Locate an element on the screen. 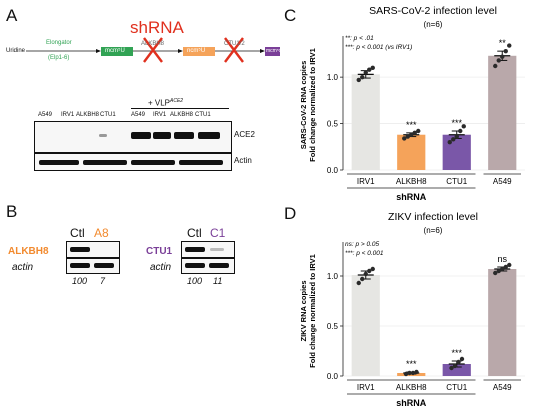 The height and width of the screenshot is (412, 550). y-tick-label: 0.0 is located at coordinates (333, 376).